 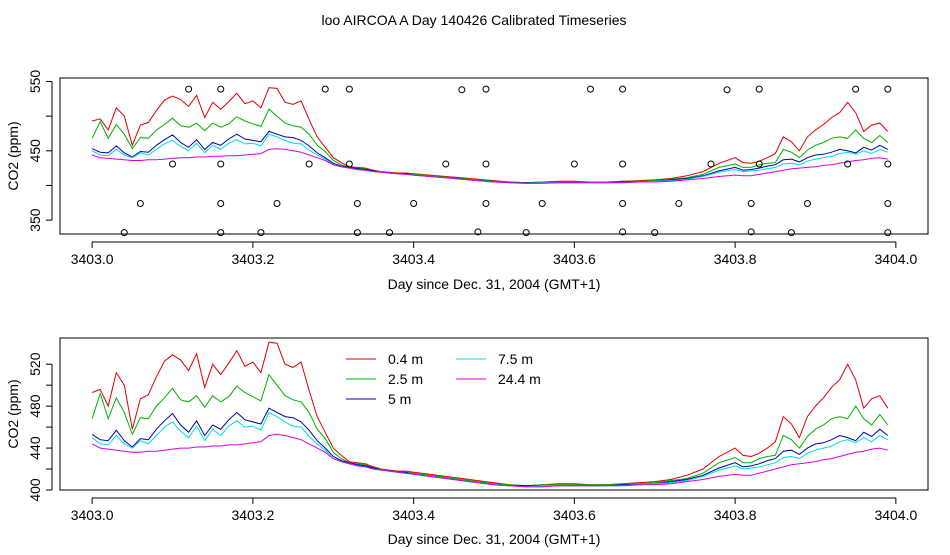 I want to click on top-y-axis: 350 450 550, so click(x=40, y=151).